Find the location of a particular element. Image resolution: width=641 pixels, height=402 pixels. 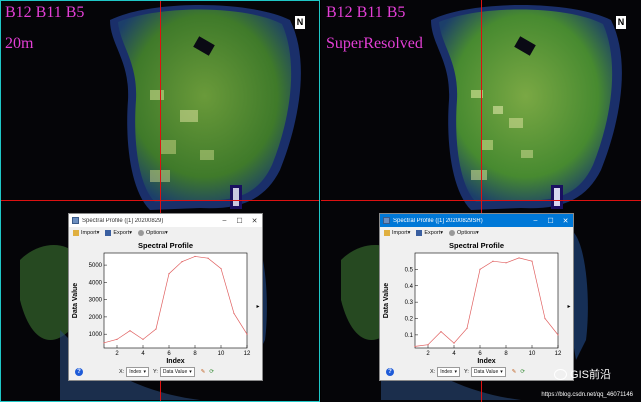

x-tick-label: 6 is located at coordinates (169, 354).